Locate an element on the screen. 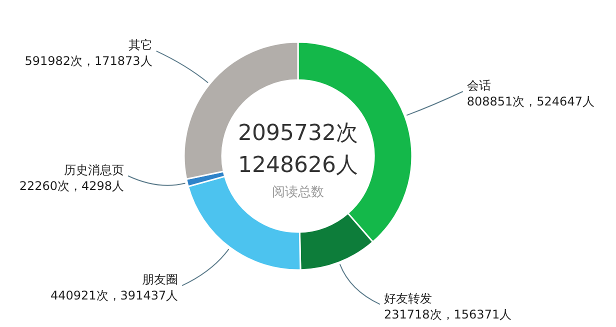  text: 2095732次 is located at coordinates (298, 133).